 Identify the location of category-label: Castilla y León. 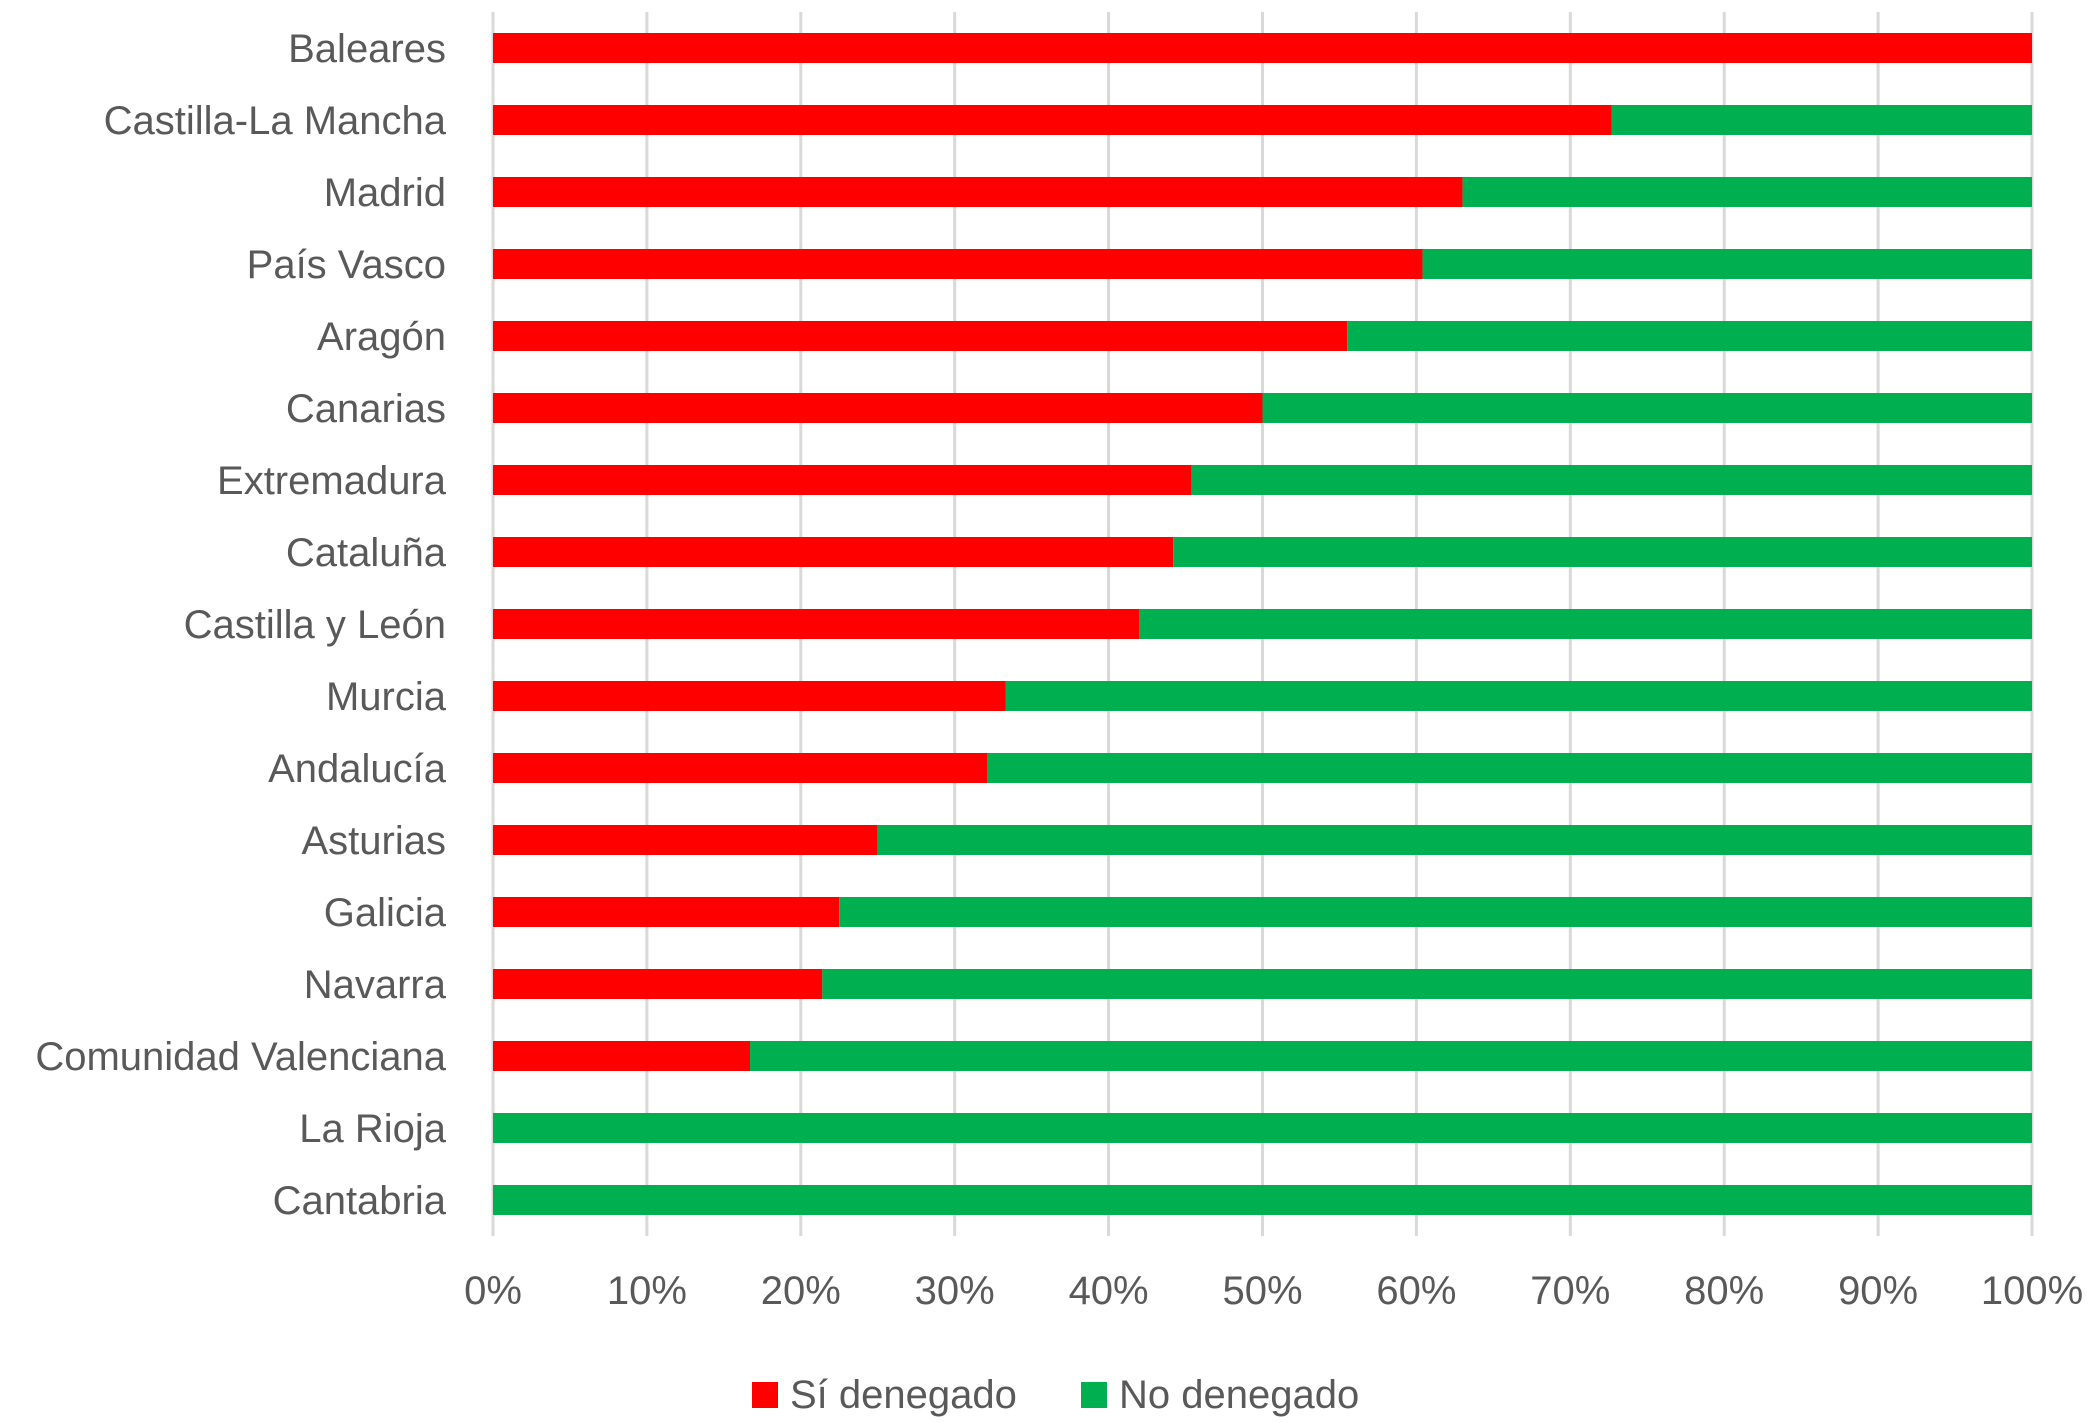
(315, 625).